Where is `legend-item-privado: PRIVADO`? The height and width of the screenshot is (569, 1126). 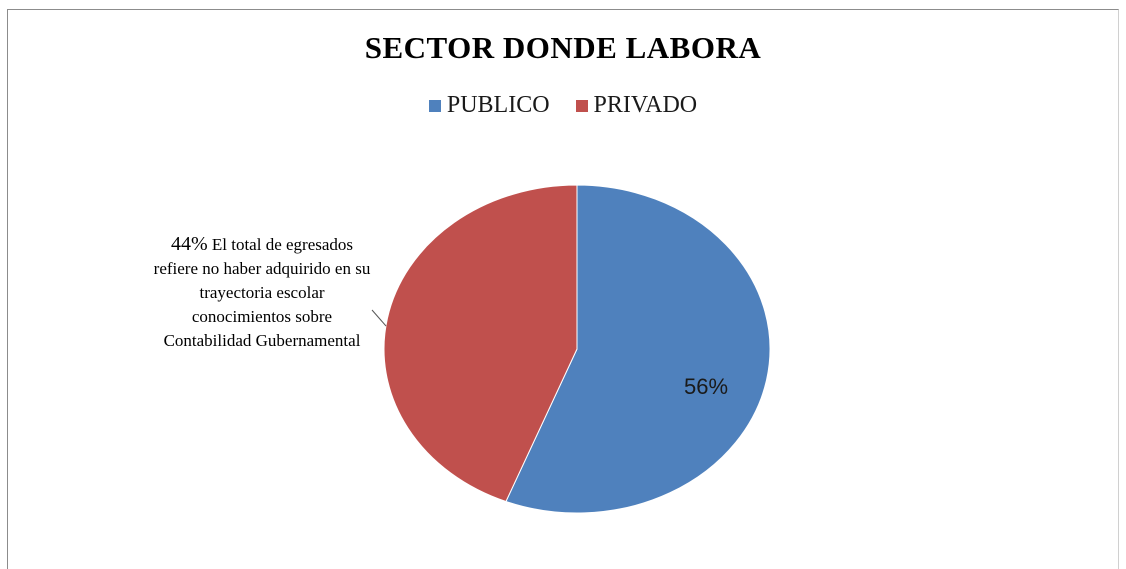 legend-item-privado: PRIVADO is located at coordinates (636, 105).